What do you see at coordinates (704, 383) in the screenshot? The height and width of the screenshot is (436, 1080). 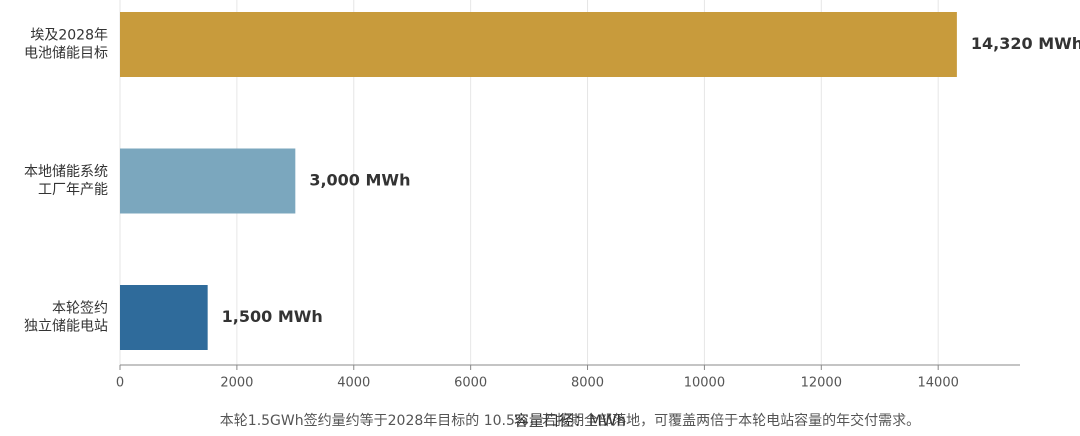 I see `x-tick-label: 10000` at bounding box center [704, 383].